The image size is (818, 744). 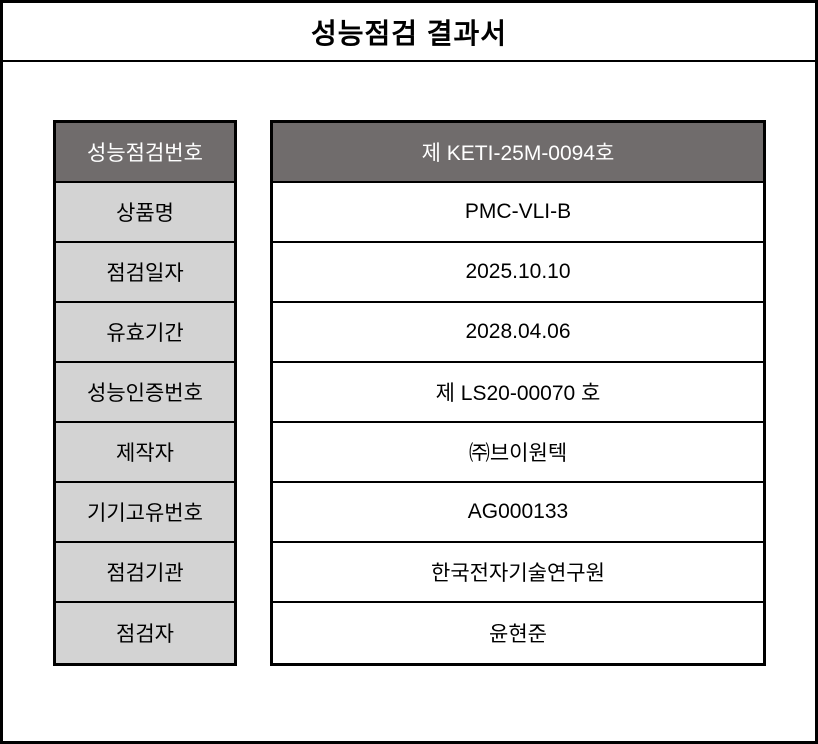 I want to click on row-value-cell: AG000133, so click(x=518, y=513).